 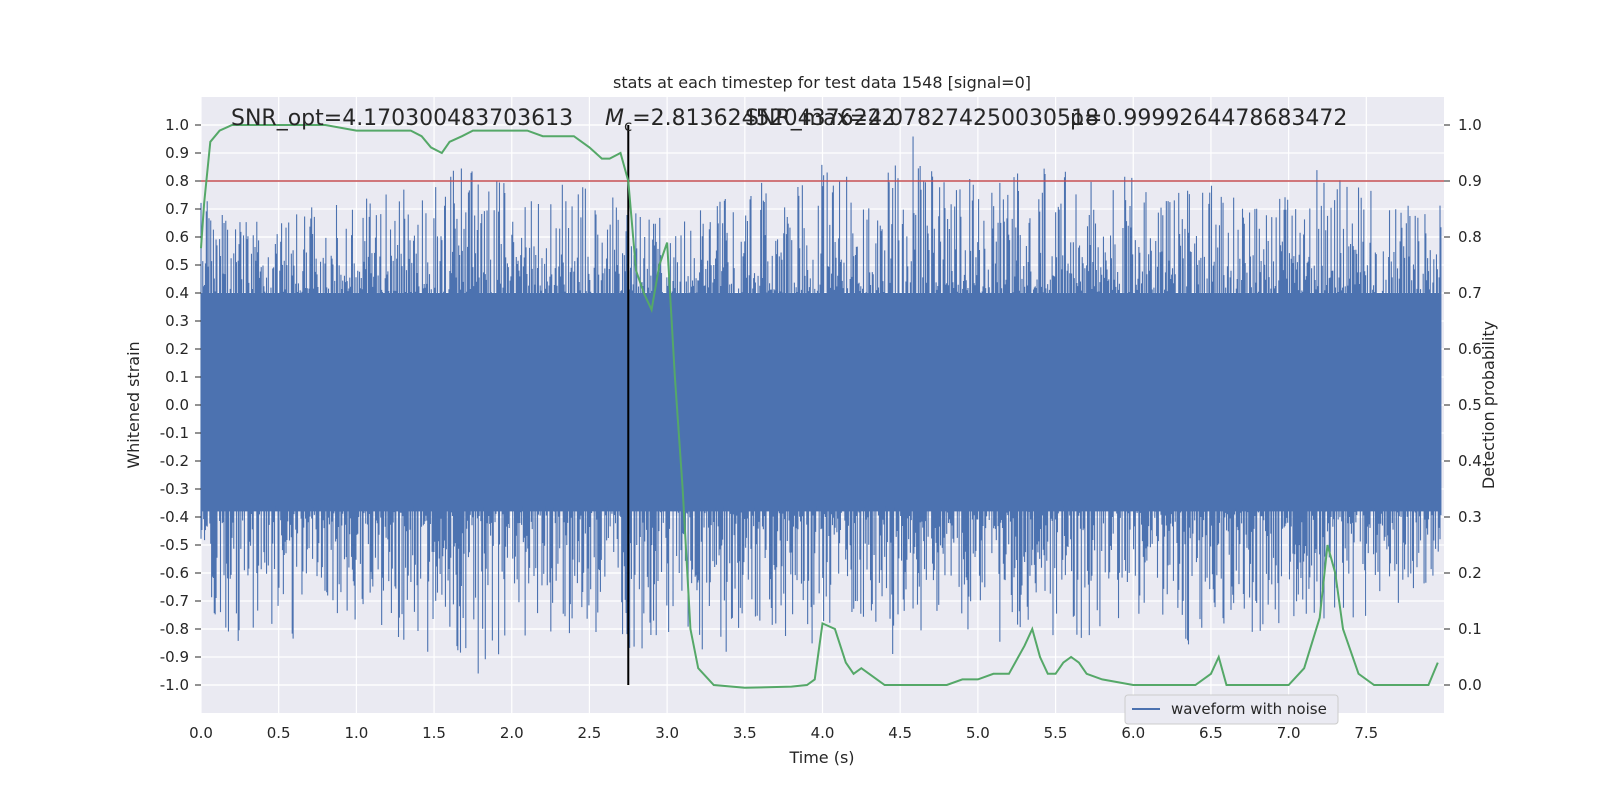 I want to click on y-tick-label: 0.4, so click(x=177, y=293).